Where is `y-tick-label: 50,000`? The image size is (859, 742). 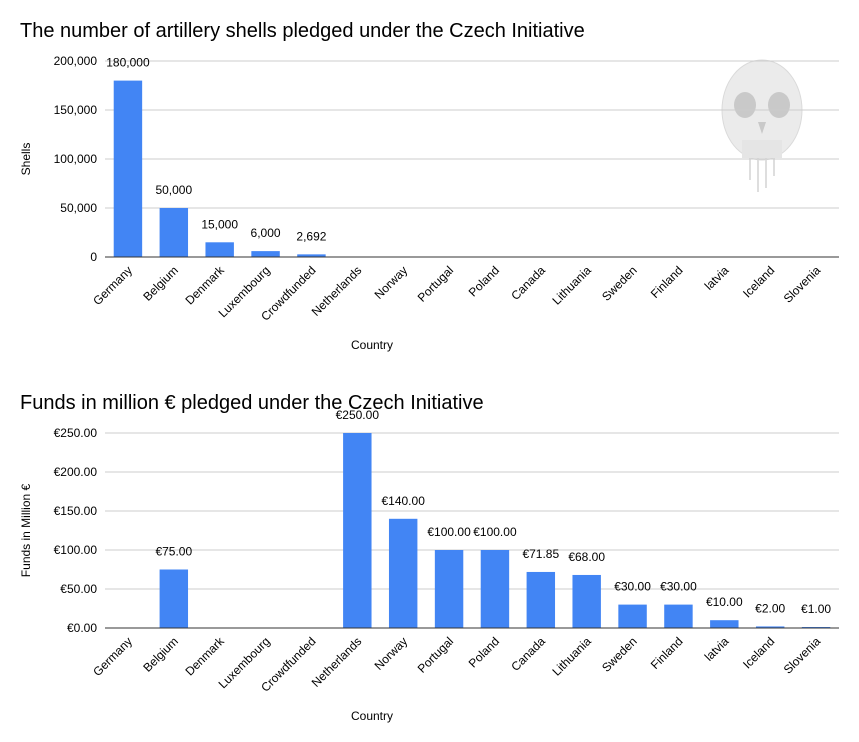 y-tick-label: 50,000 is located at coordinates (78, 208).